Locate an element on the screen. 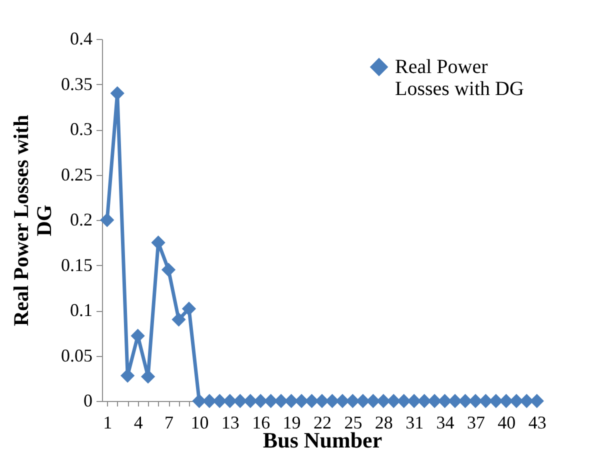 The width and height of the screenshot is (613, 455). x-tick-label: 43 is located at coordinates (537, 422).